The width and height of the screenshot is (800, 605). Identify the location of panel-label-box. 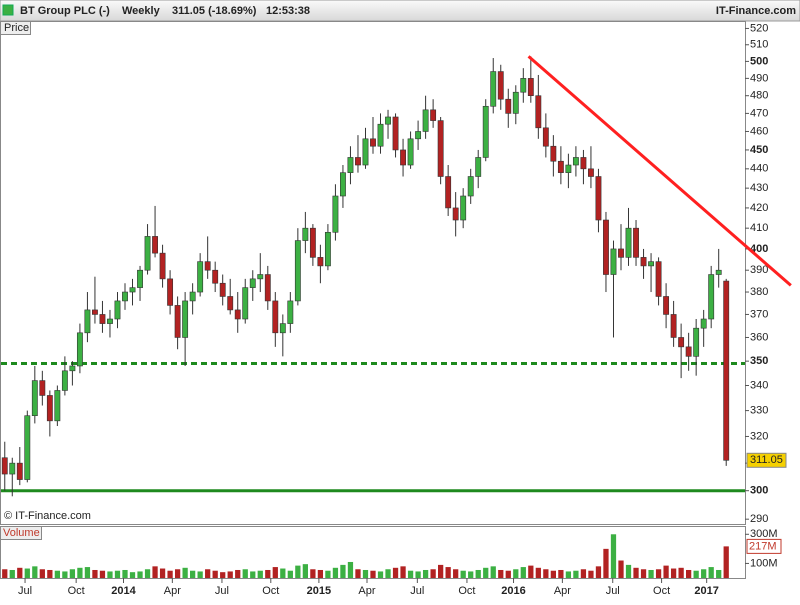
(15, 28).